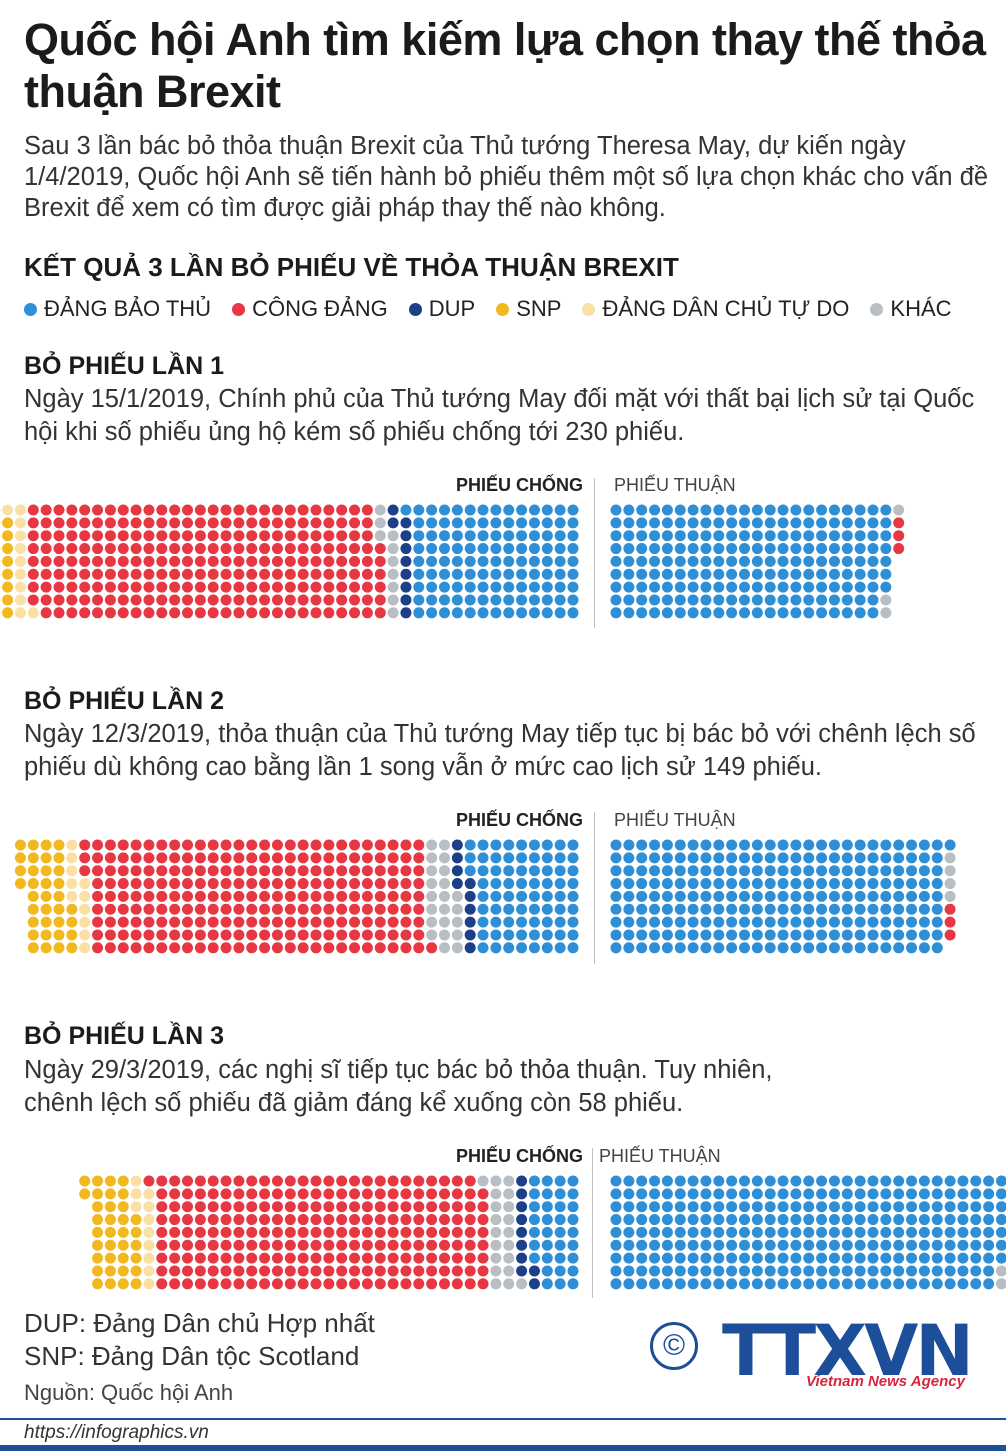  I want to click on footer-link: https://infographics.vn, so click(116, 1432).